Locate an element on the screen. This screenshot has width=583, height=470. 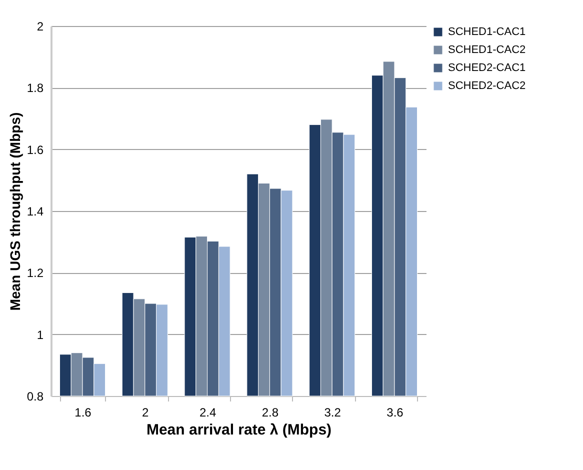
legend-label: SCHED1-CAC1 is located at coordinates (487, 32).